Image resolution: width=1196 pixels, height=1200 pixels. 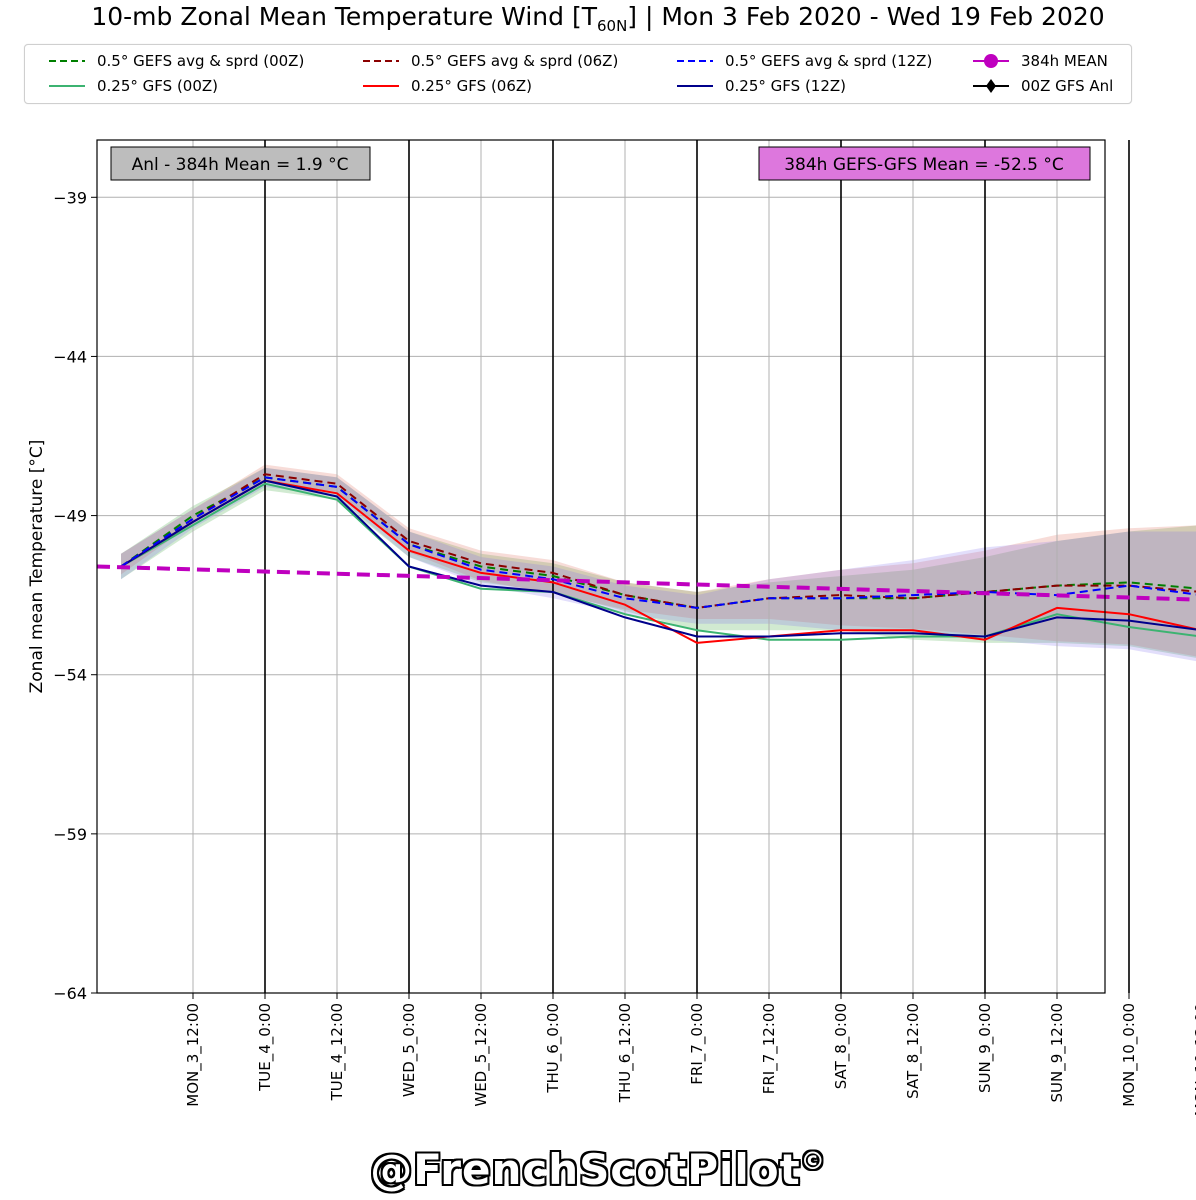 I want to click on x-tick-label: THU_6_12:00, so click(x=625, y=1053).